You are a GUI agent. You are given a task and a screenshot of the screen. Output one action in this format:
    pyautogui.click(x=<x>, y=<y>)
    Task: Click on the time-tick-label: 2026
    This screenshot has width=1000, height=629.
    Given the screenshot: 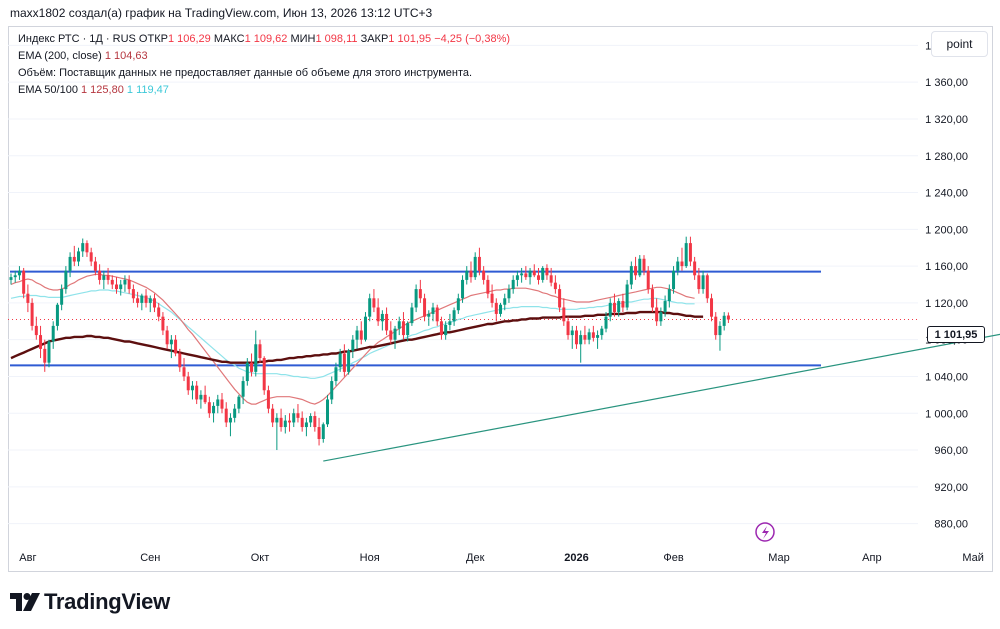 What is the action you would take?
    pyautogui.click(x=576, y=558)
    